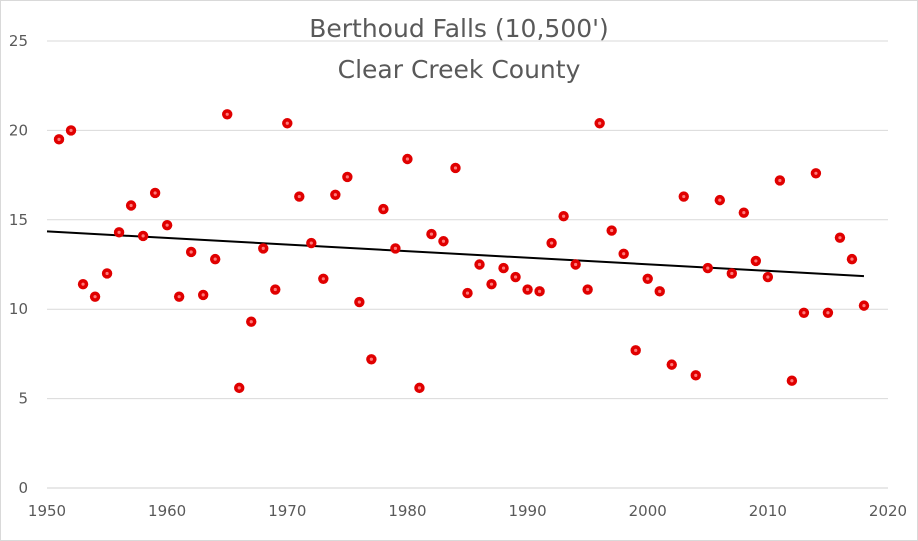 The height and width of the screenshot is (541, 918). What do you see at coordinates (287, 511) in the screenshot?
I see `x-tick-label: 1970` at bounding box center [287, 511].